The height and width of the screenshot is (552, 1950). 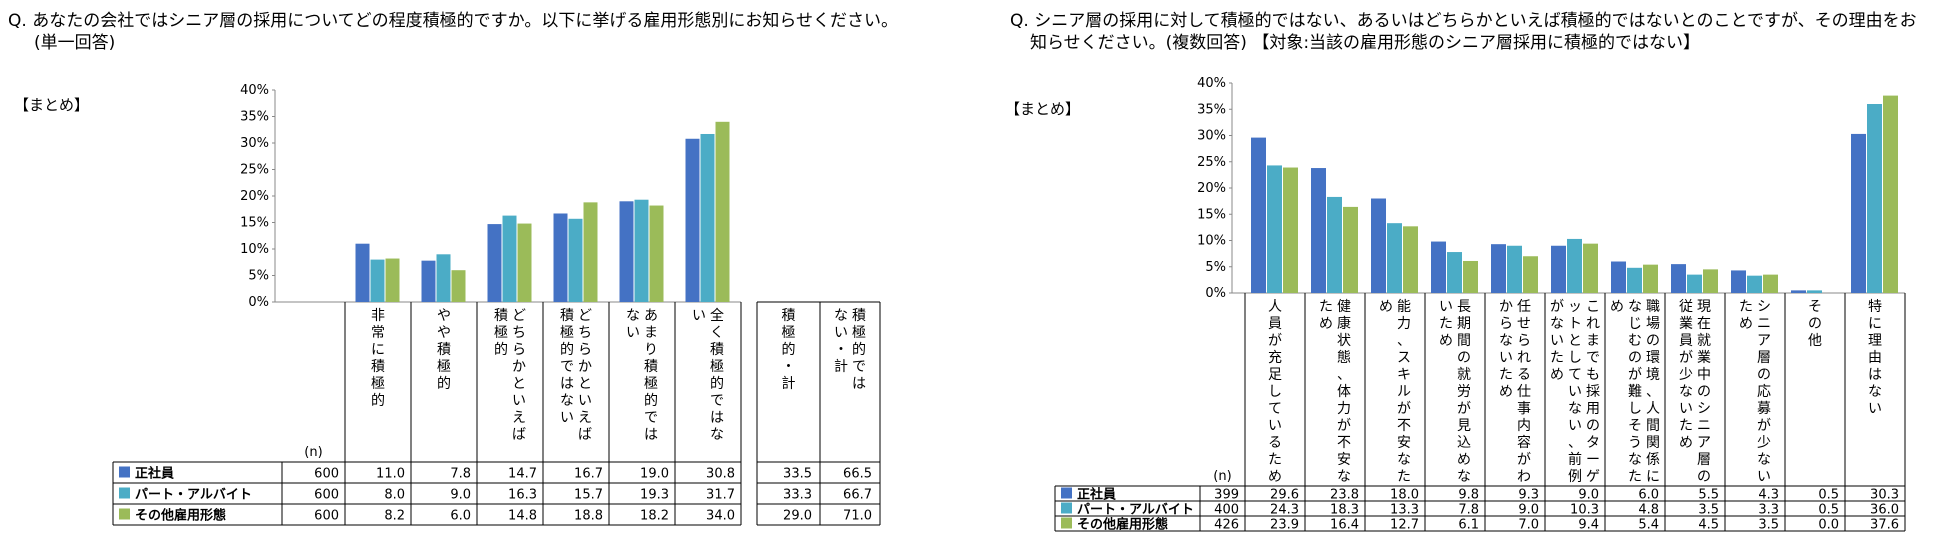 What do you see at coordinates (1593, 341) in the screenshot?
I see `right-category-label-char: ま` at bounding box center [1593, 341].